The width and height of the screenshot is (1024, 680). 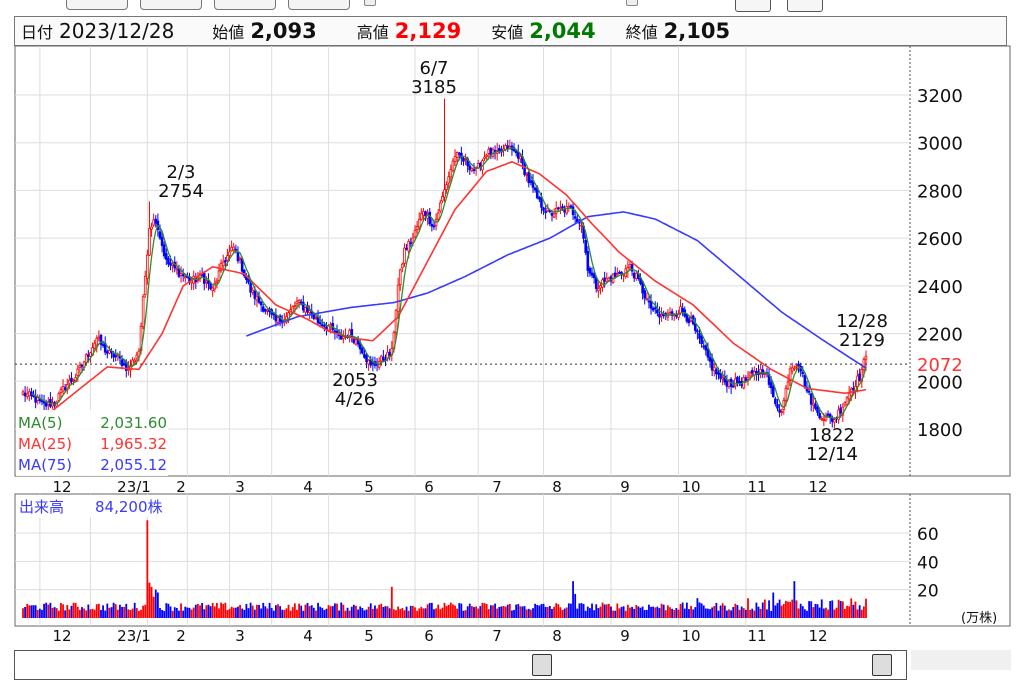 What do you see at coordinates (832, 454) in the screenshot?
I see `peak-annotation-date: 12/14` at bounding box center [832, 454].